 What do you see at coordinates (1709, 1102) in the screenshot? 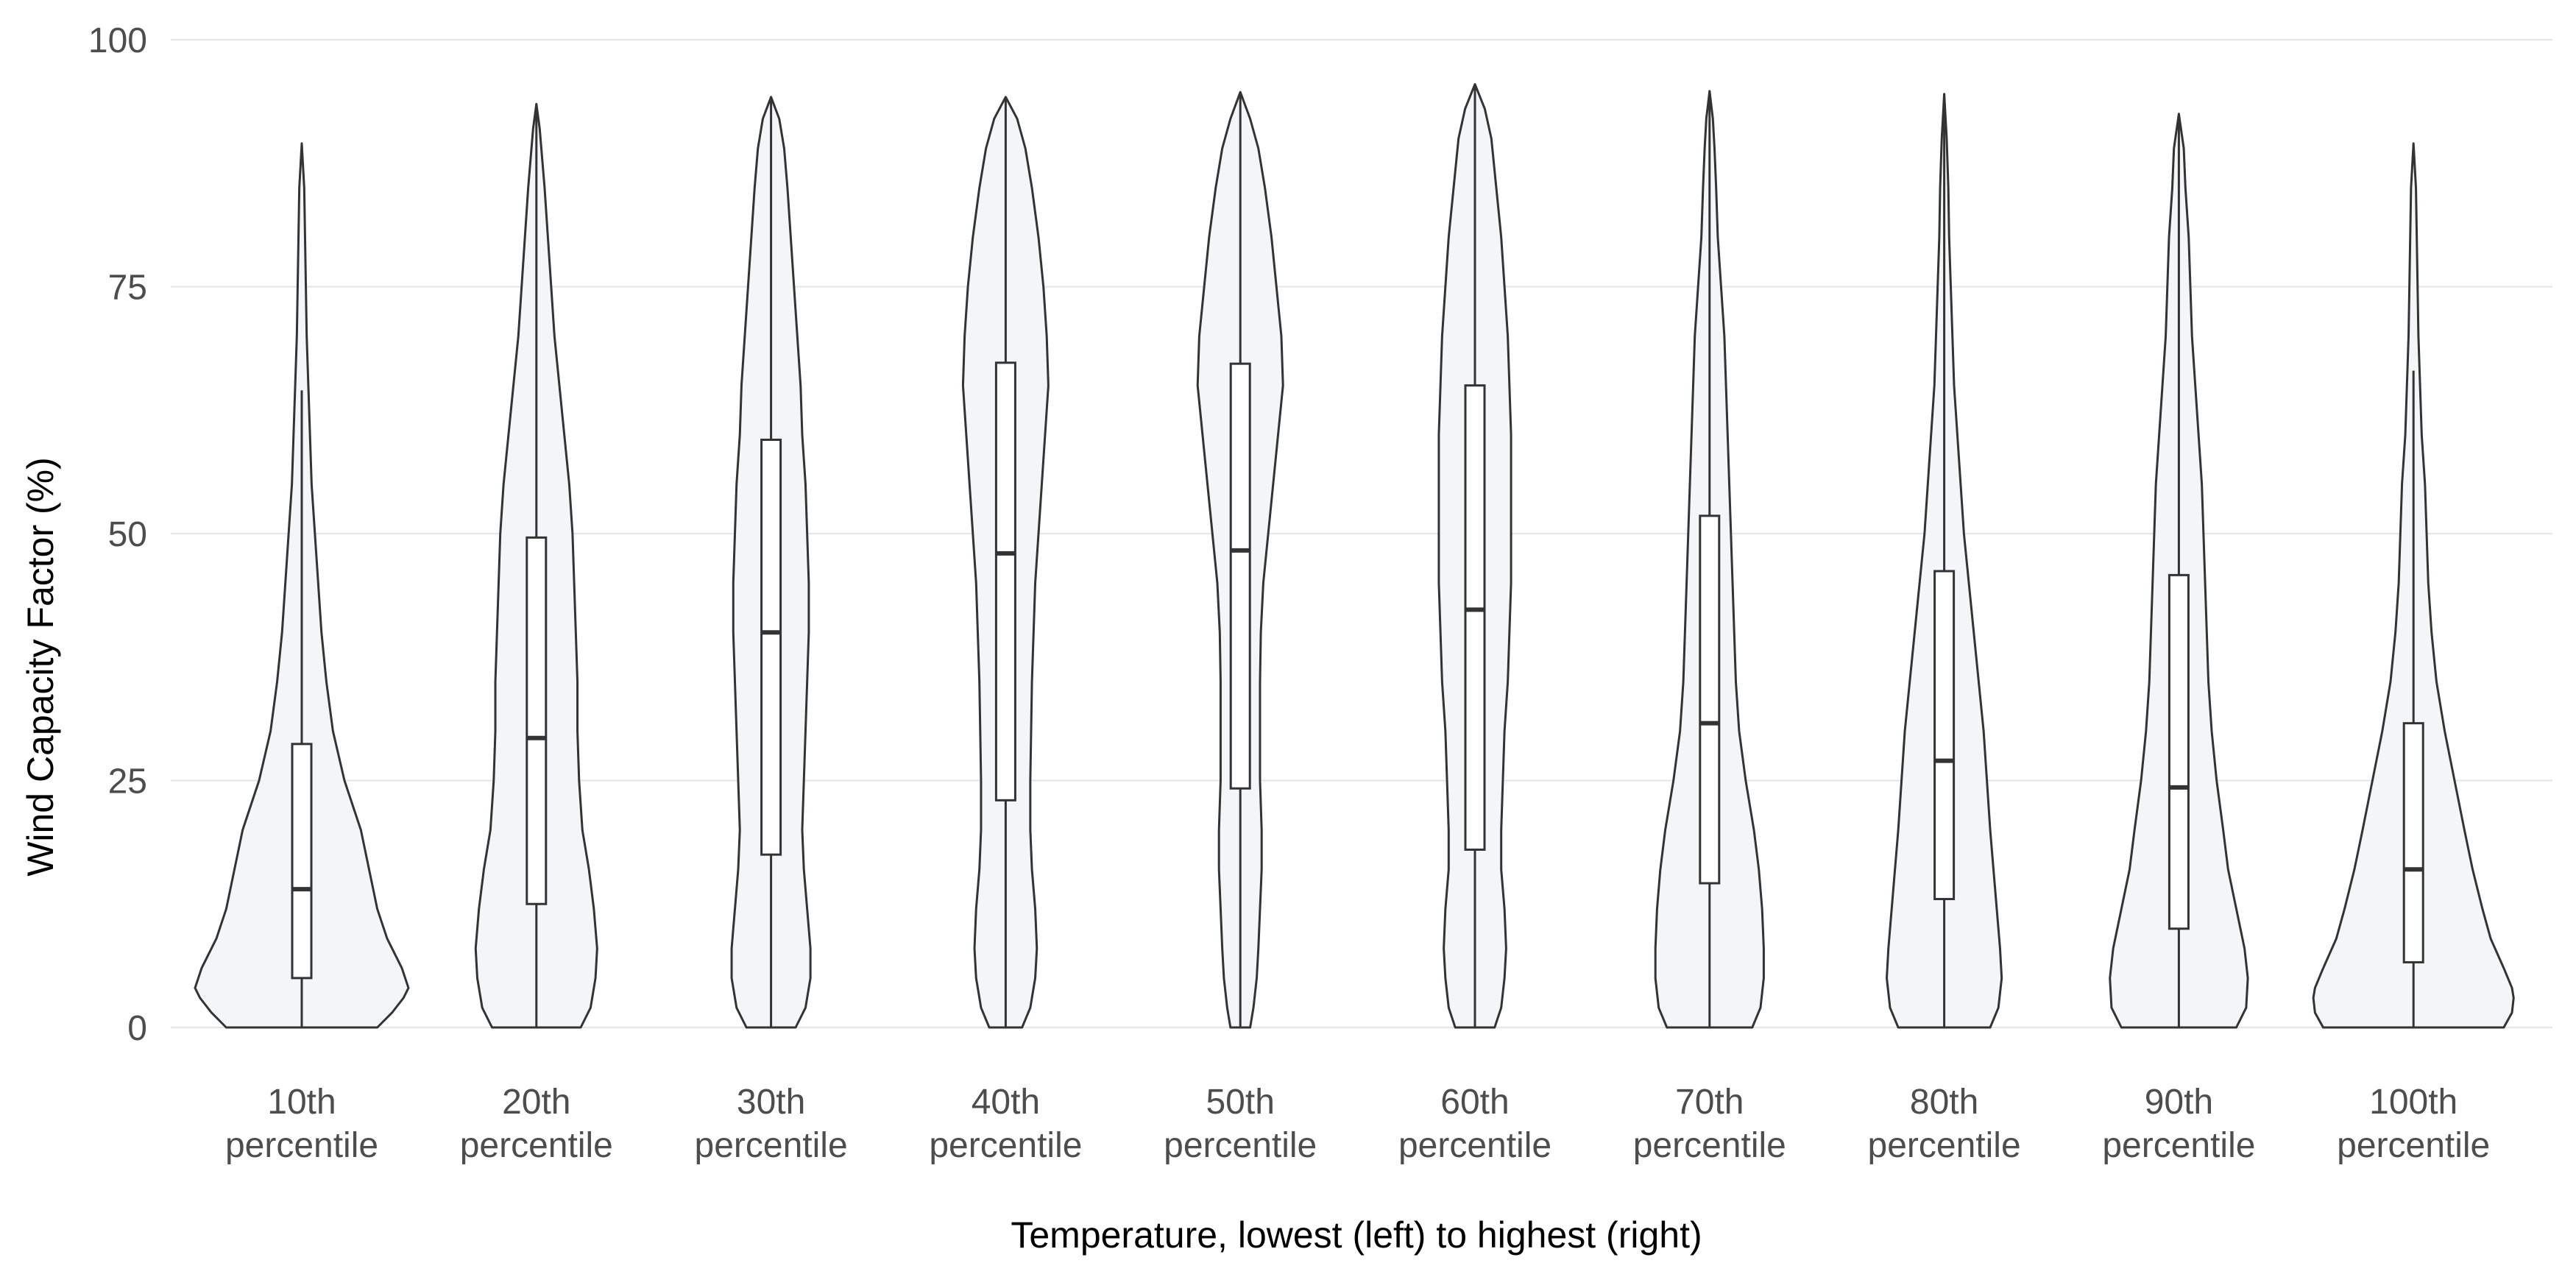
I see `x-tick-label: 70th` at bounding box center [1709, 1102].